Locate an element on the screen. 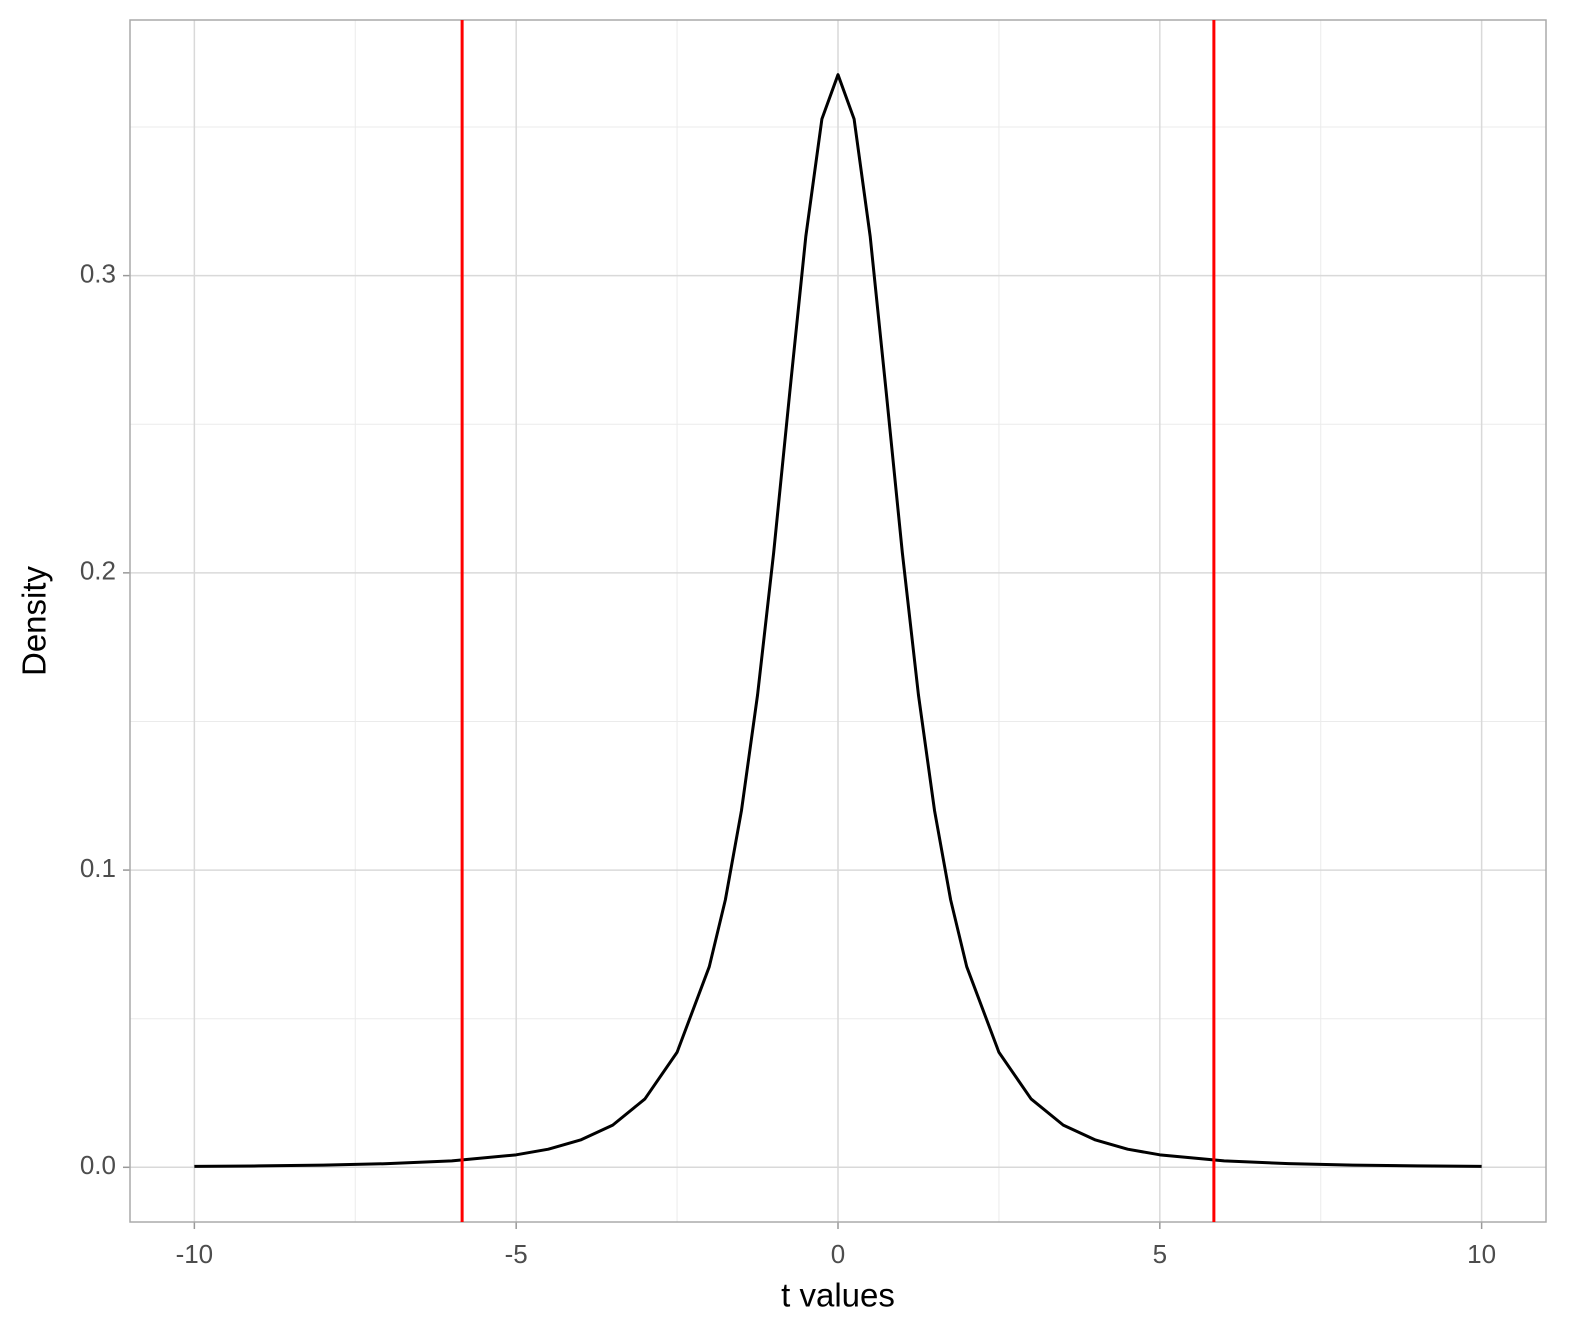  y-tick-label: 0.3 is located at coordinates (98, 273).